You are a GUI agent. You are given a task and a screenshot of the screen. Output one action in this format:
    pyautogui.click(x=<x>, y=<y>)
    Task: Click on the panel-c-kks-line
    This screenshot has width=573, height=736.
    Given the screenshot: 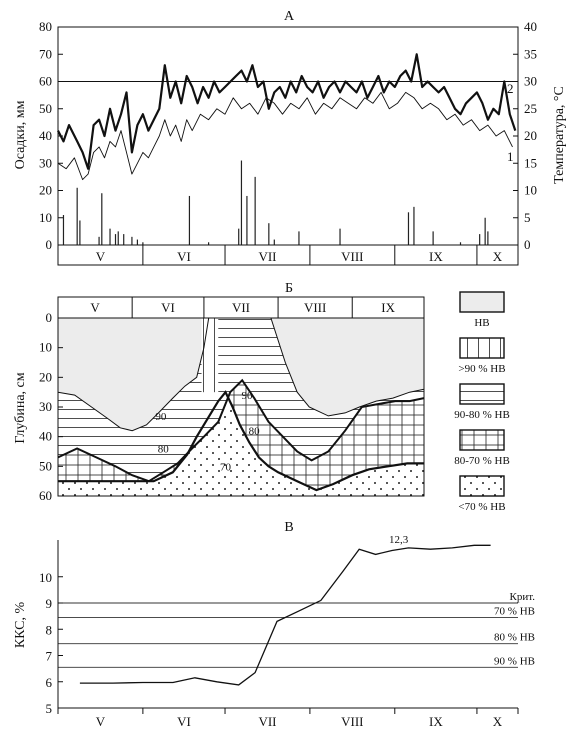 What is the action you would take?
    pyautogui.click(x=285, y=615)
    